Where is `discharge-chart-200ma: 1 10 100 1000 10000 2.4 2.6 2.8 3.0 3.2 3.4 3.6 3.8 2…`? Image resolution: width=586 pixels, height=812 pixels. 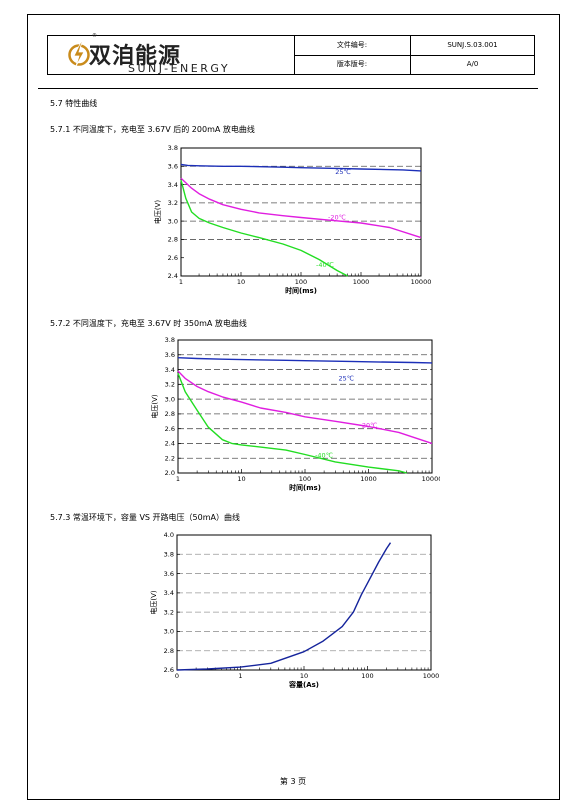
discharge-chart-200ma: 1 10 100 1000 10000 2.4 2.6 2.8 3.0 3.2 3.4 3.6 3.8 2… is located at coordinates (292, 219).